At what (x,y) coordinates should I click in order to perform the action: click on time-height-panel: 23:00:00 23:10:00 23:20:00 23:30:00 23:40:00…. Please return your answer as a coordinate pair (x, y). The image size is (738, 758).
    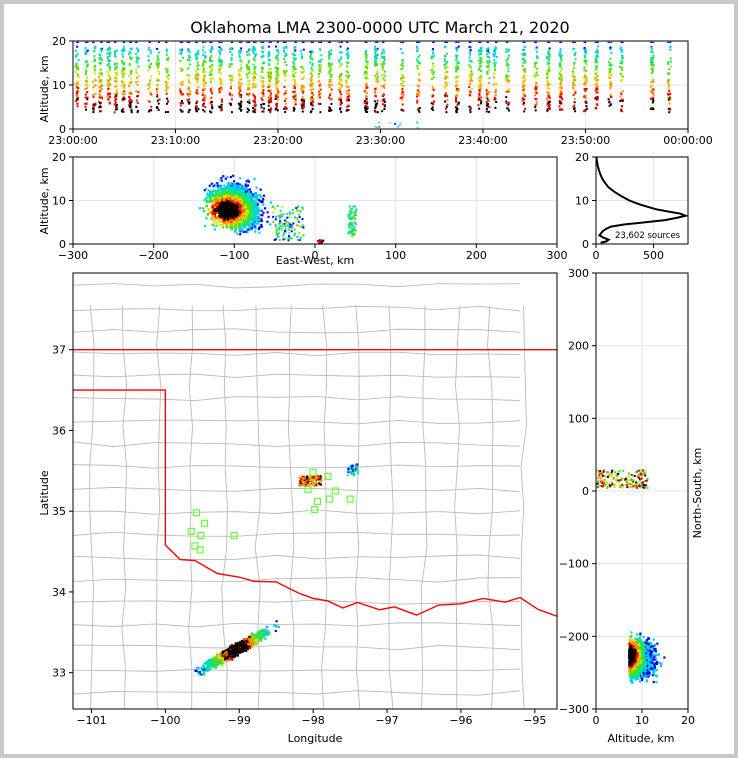
    Looking at the image, I should click on (380, 91).